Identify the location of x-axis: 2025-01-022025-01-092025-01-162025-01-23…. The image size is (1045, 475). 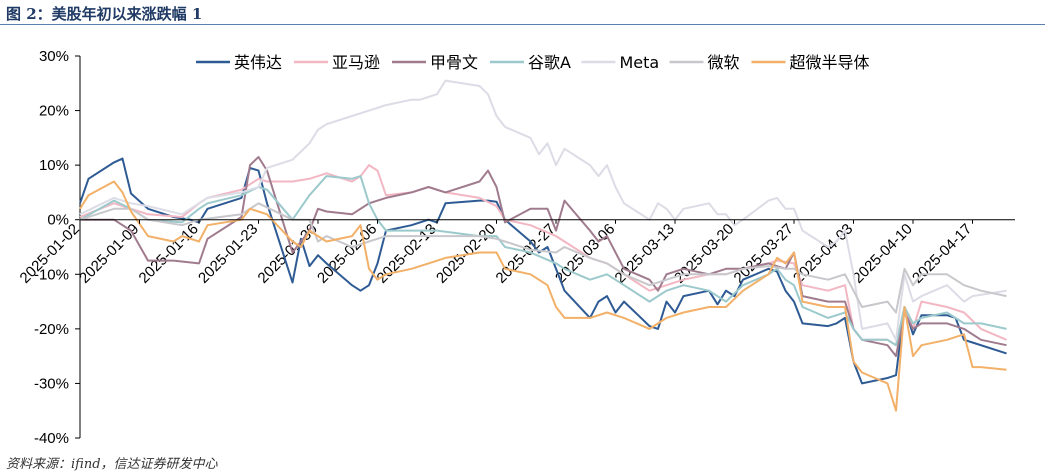
(496, 254).